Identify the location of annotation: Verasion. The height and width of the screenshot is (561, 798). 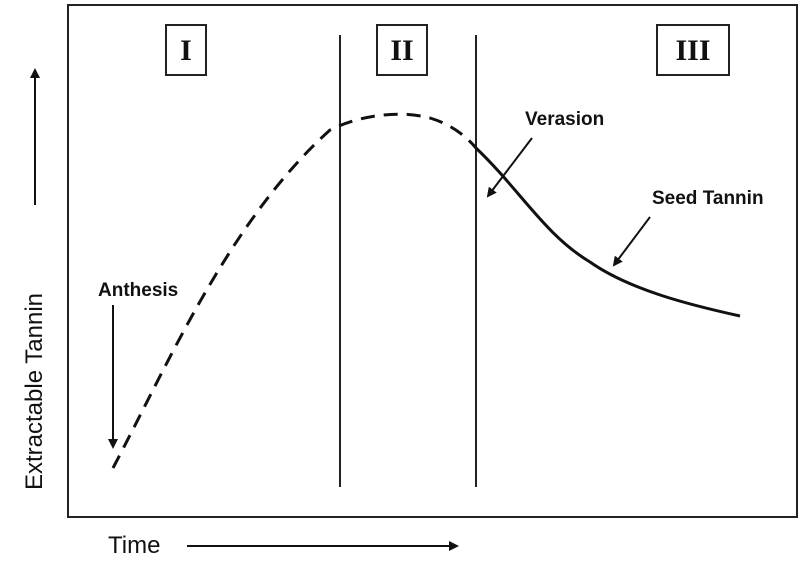
(564, 119).